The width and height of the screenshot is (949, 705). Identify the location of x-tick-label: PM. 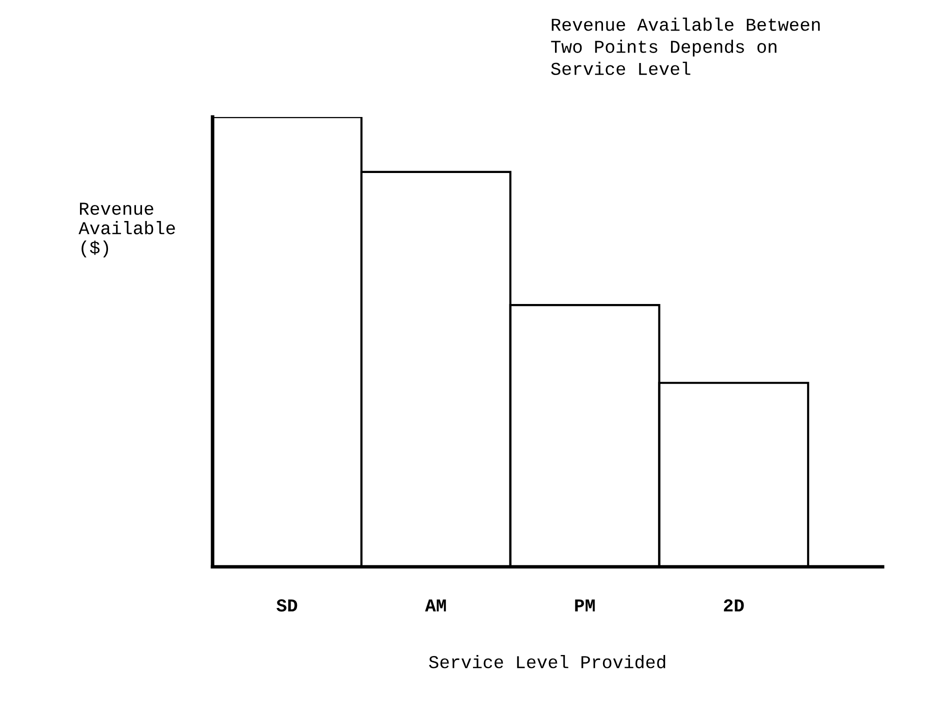
(585, 605).